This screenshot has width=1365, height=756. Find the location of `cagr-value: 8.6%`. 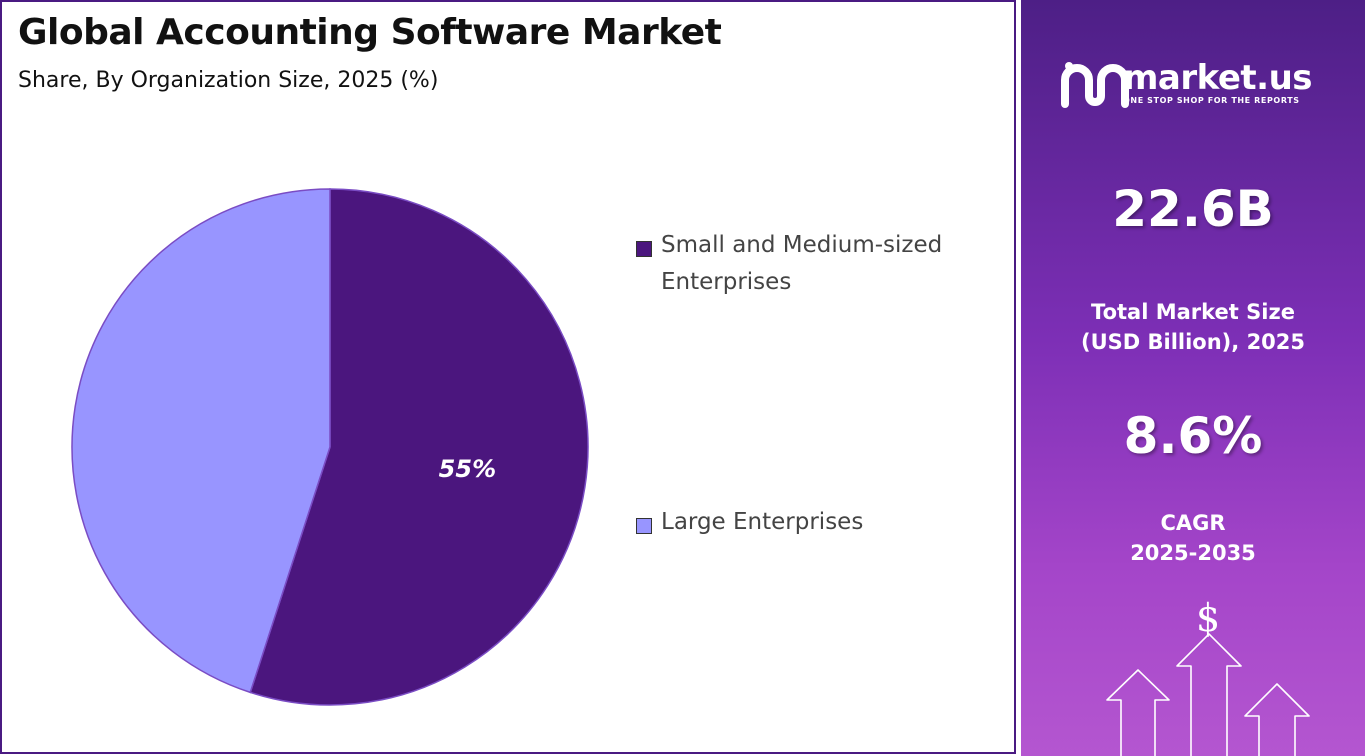

cagr-value: 8.6% is located at coordinates (1193, 436).